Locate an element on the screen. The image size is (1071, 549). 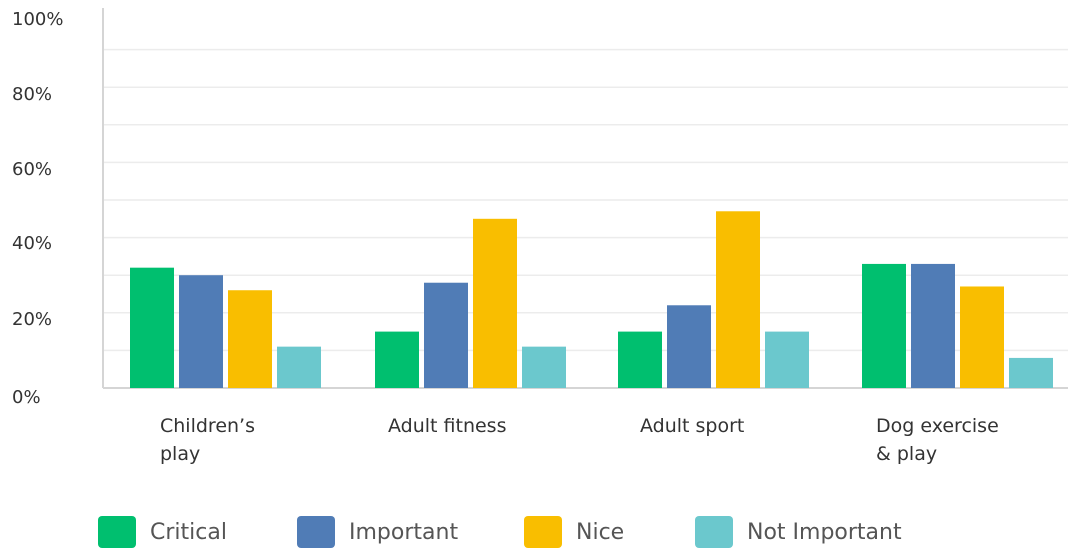
legend-label: Important is located at coordinates (403, 532).